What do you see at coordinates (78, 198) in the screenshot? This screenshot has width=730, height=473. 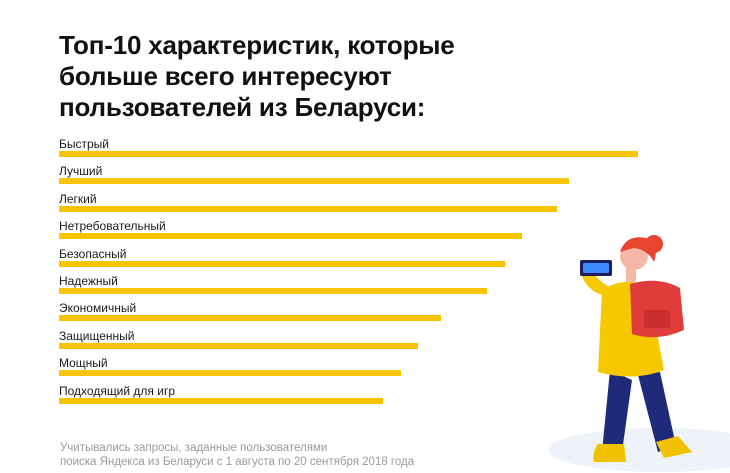 I see `bar-label: Легкий` at bounding box center [78, 198].